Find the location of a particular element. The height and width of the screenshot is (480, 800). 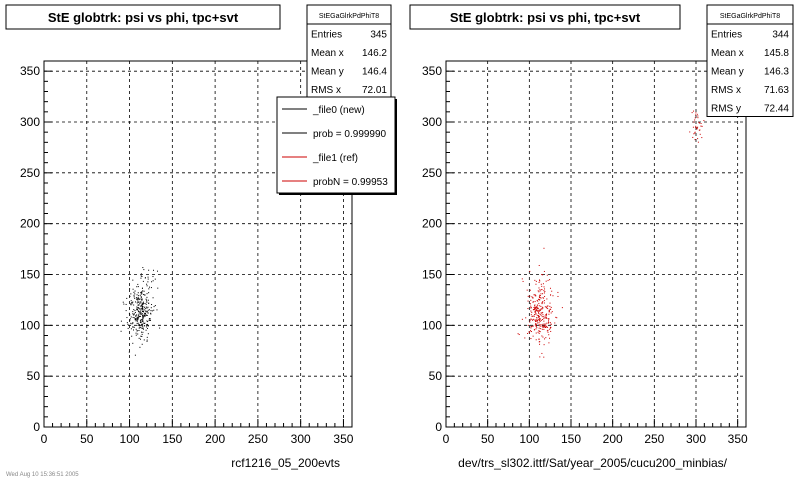

stats-value: 344 is located at coordinates (780, 35).